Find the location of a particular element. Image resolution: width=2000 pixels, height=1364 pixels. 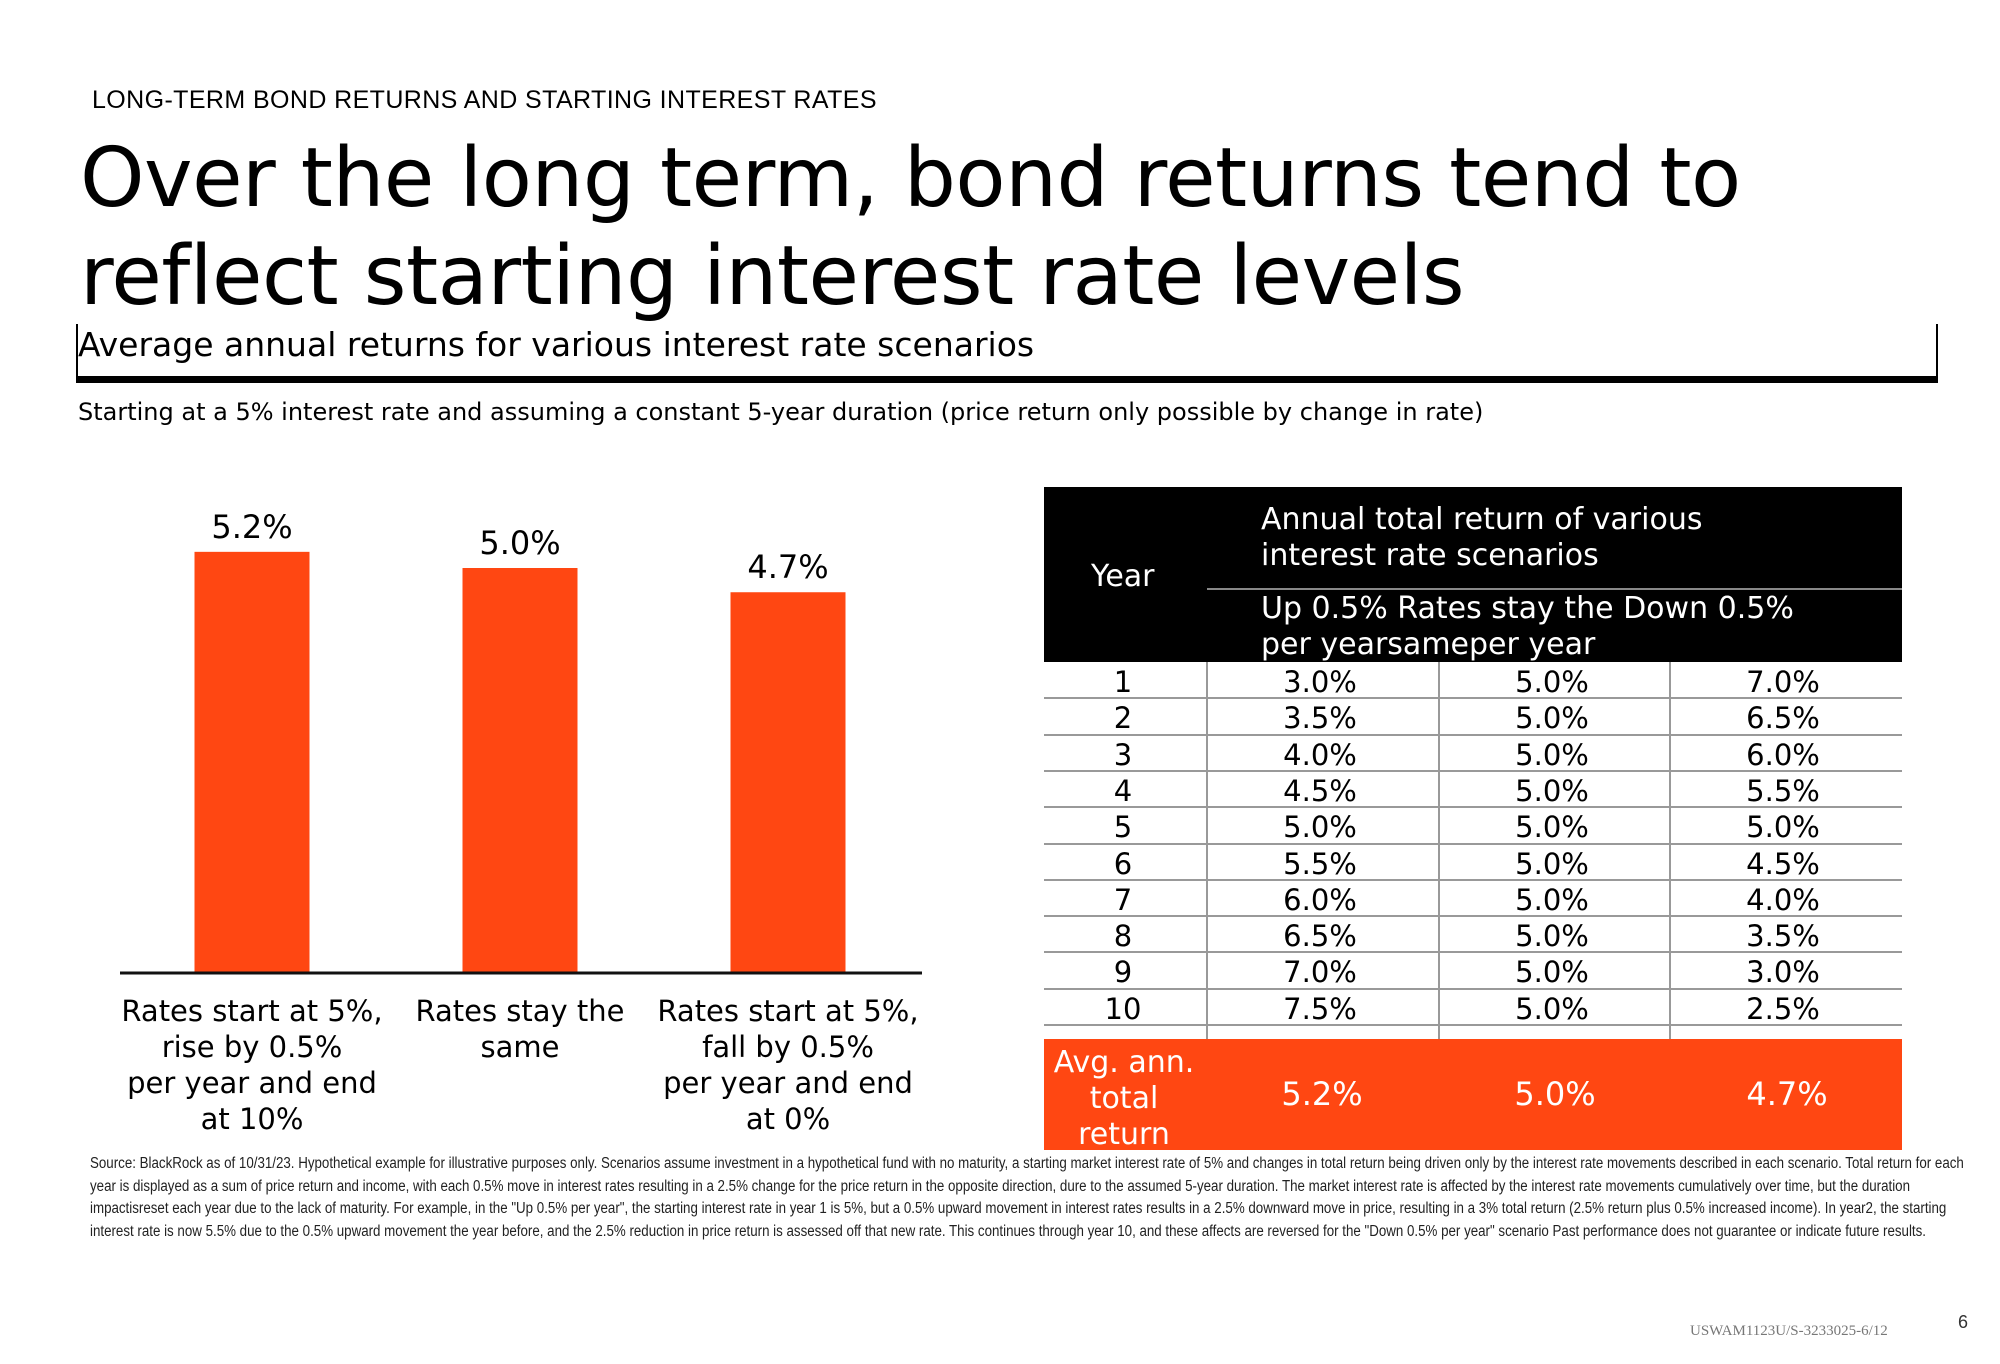

document-code: USWAM1123U/S-3233025-6/12 is located at coordinates (1789, 1331).